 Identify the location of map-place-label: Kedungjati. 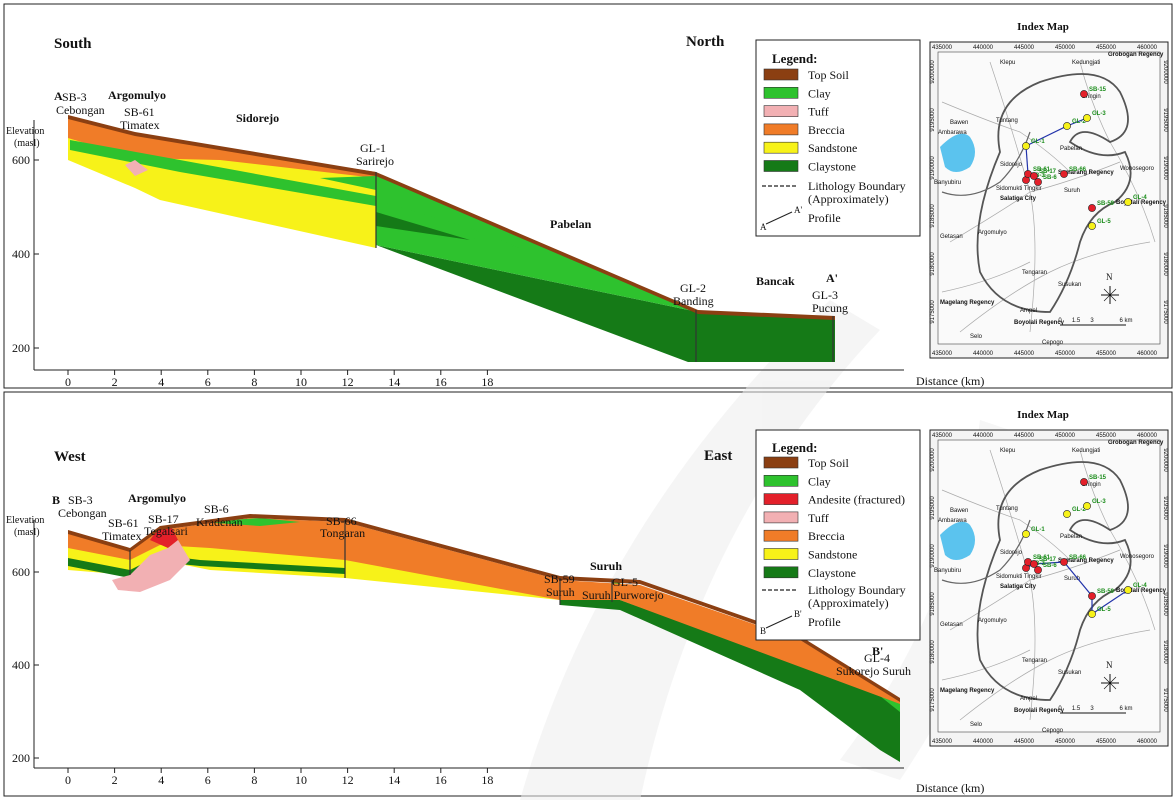
(1086, 63).